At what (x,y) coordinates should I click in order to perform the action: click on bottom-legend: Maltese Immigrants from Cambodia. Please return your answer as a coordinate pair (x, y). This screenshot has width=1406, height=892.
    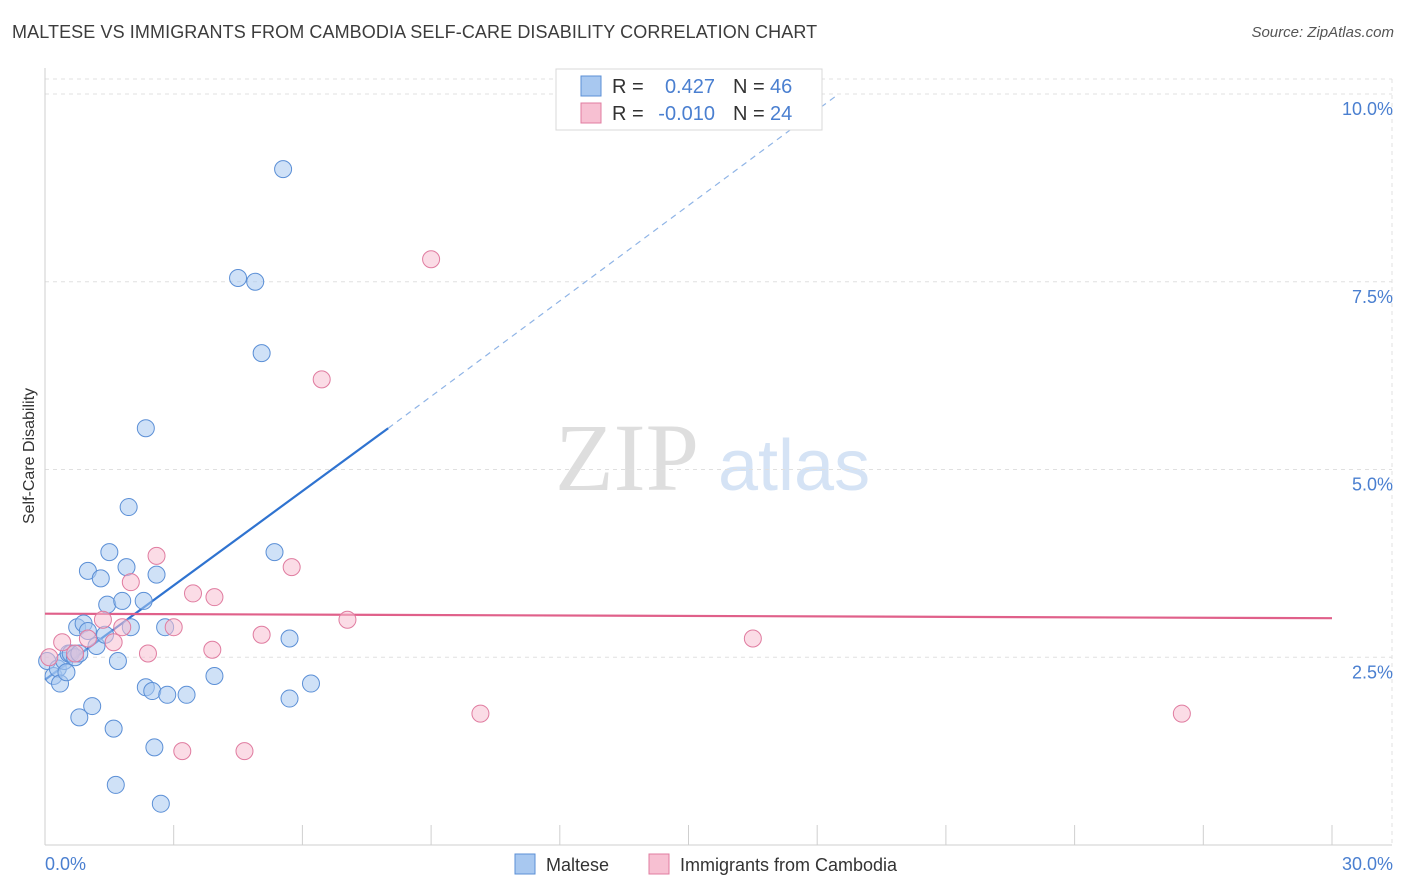
    Looking at the image, I should click on (706, 864).